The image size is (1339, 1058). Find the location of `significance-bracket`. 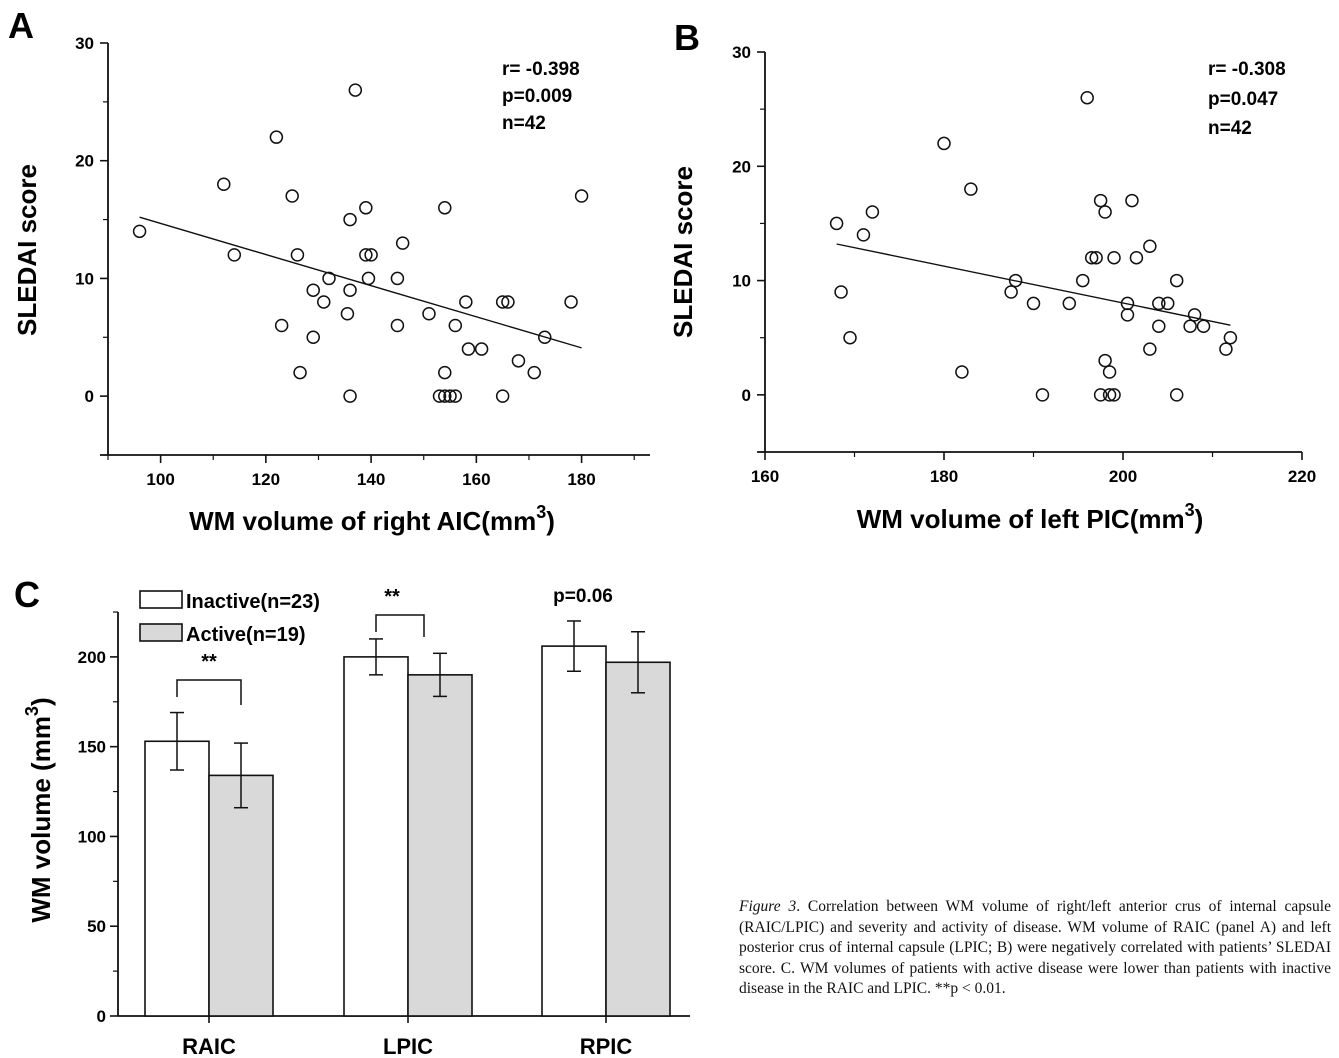

significance-bracket is located at coordinates (400, 625).